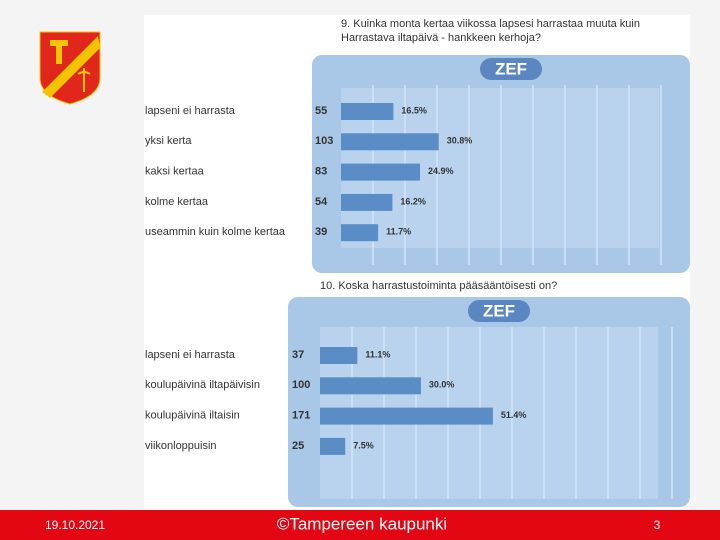 The image size is (720, 540). Describe the element at coordinates (514, 415) in the screenshot. I see `value-label: 51.4%` at that location.